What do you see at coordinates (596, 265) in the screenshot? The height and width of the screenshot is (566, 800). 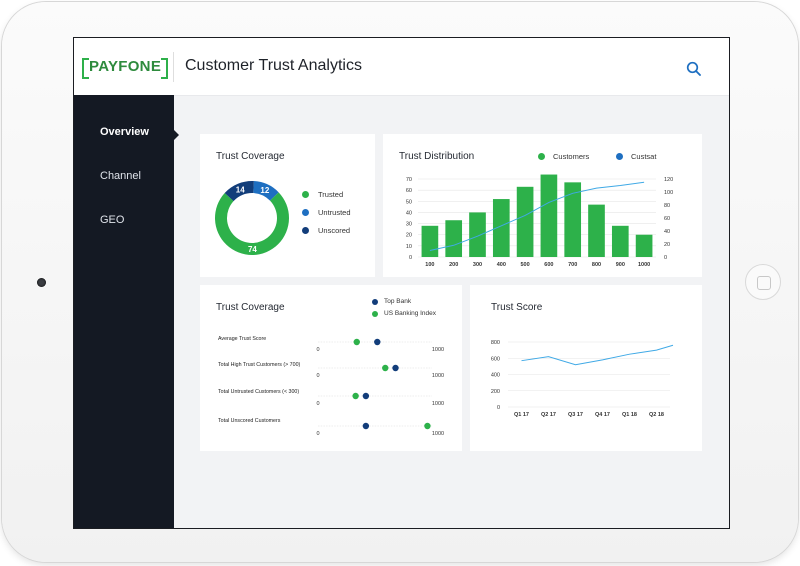 I see `x-tick-label: 800` at bounding box center [596, 265].